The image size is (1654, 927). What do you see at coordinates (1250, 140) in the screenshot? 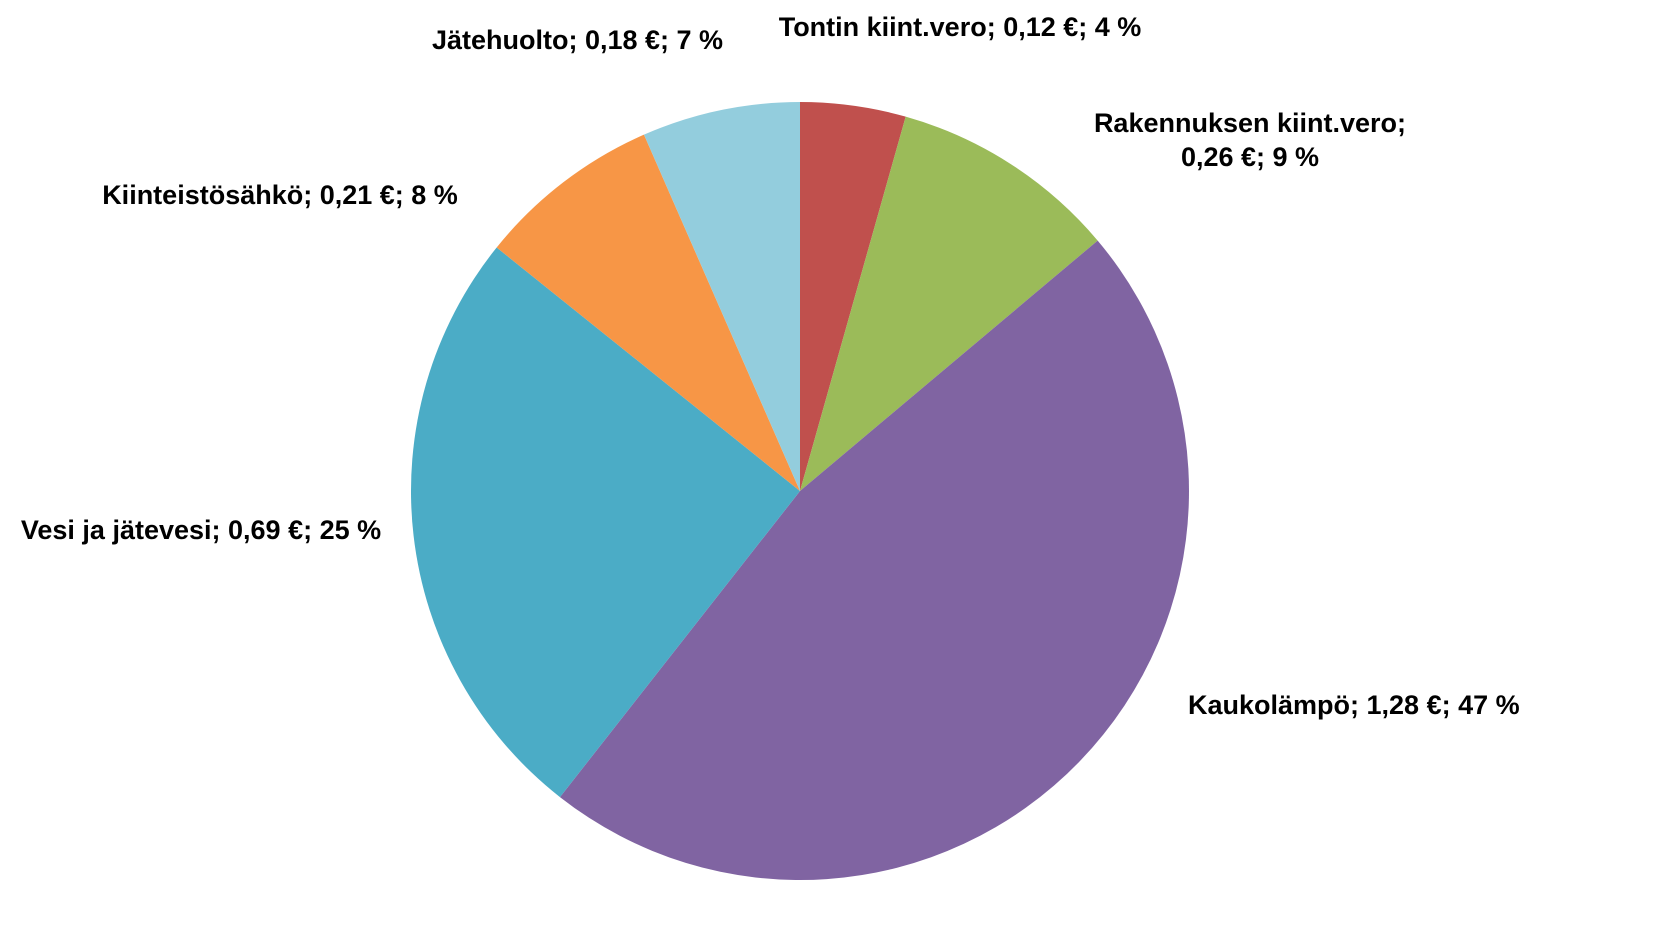
I see `data-label: Rakennuksen kiint.vero; 0,26 €; 9 %` at bounding box center [1250, 140].